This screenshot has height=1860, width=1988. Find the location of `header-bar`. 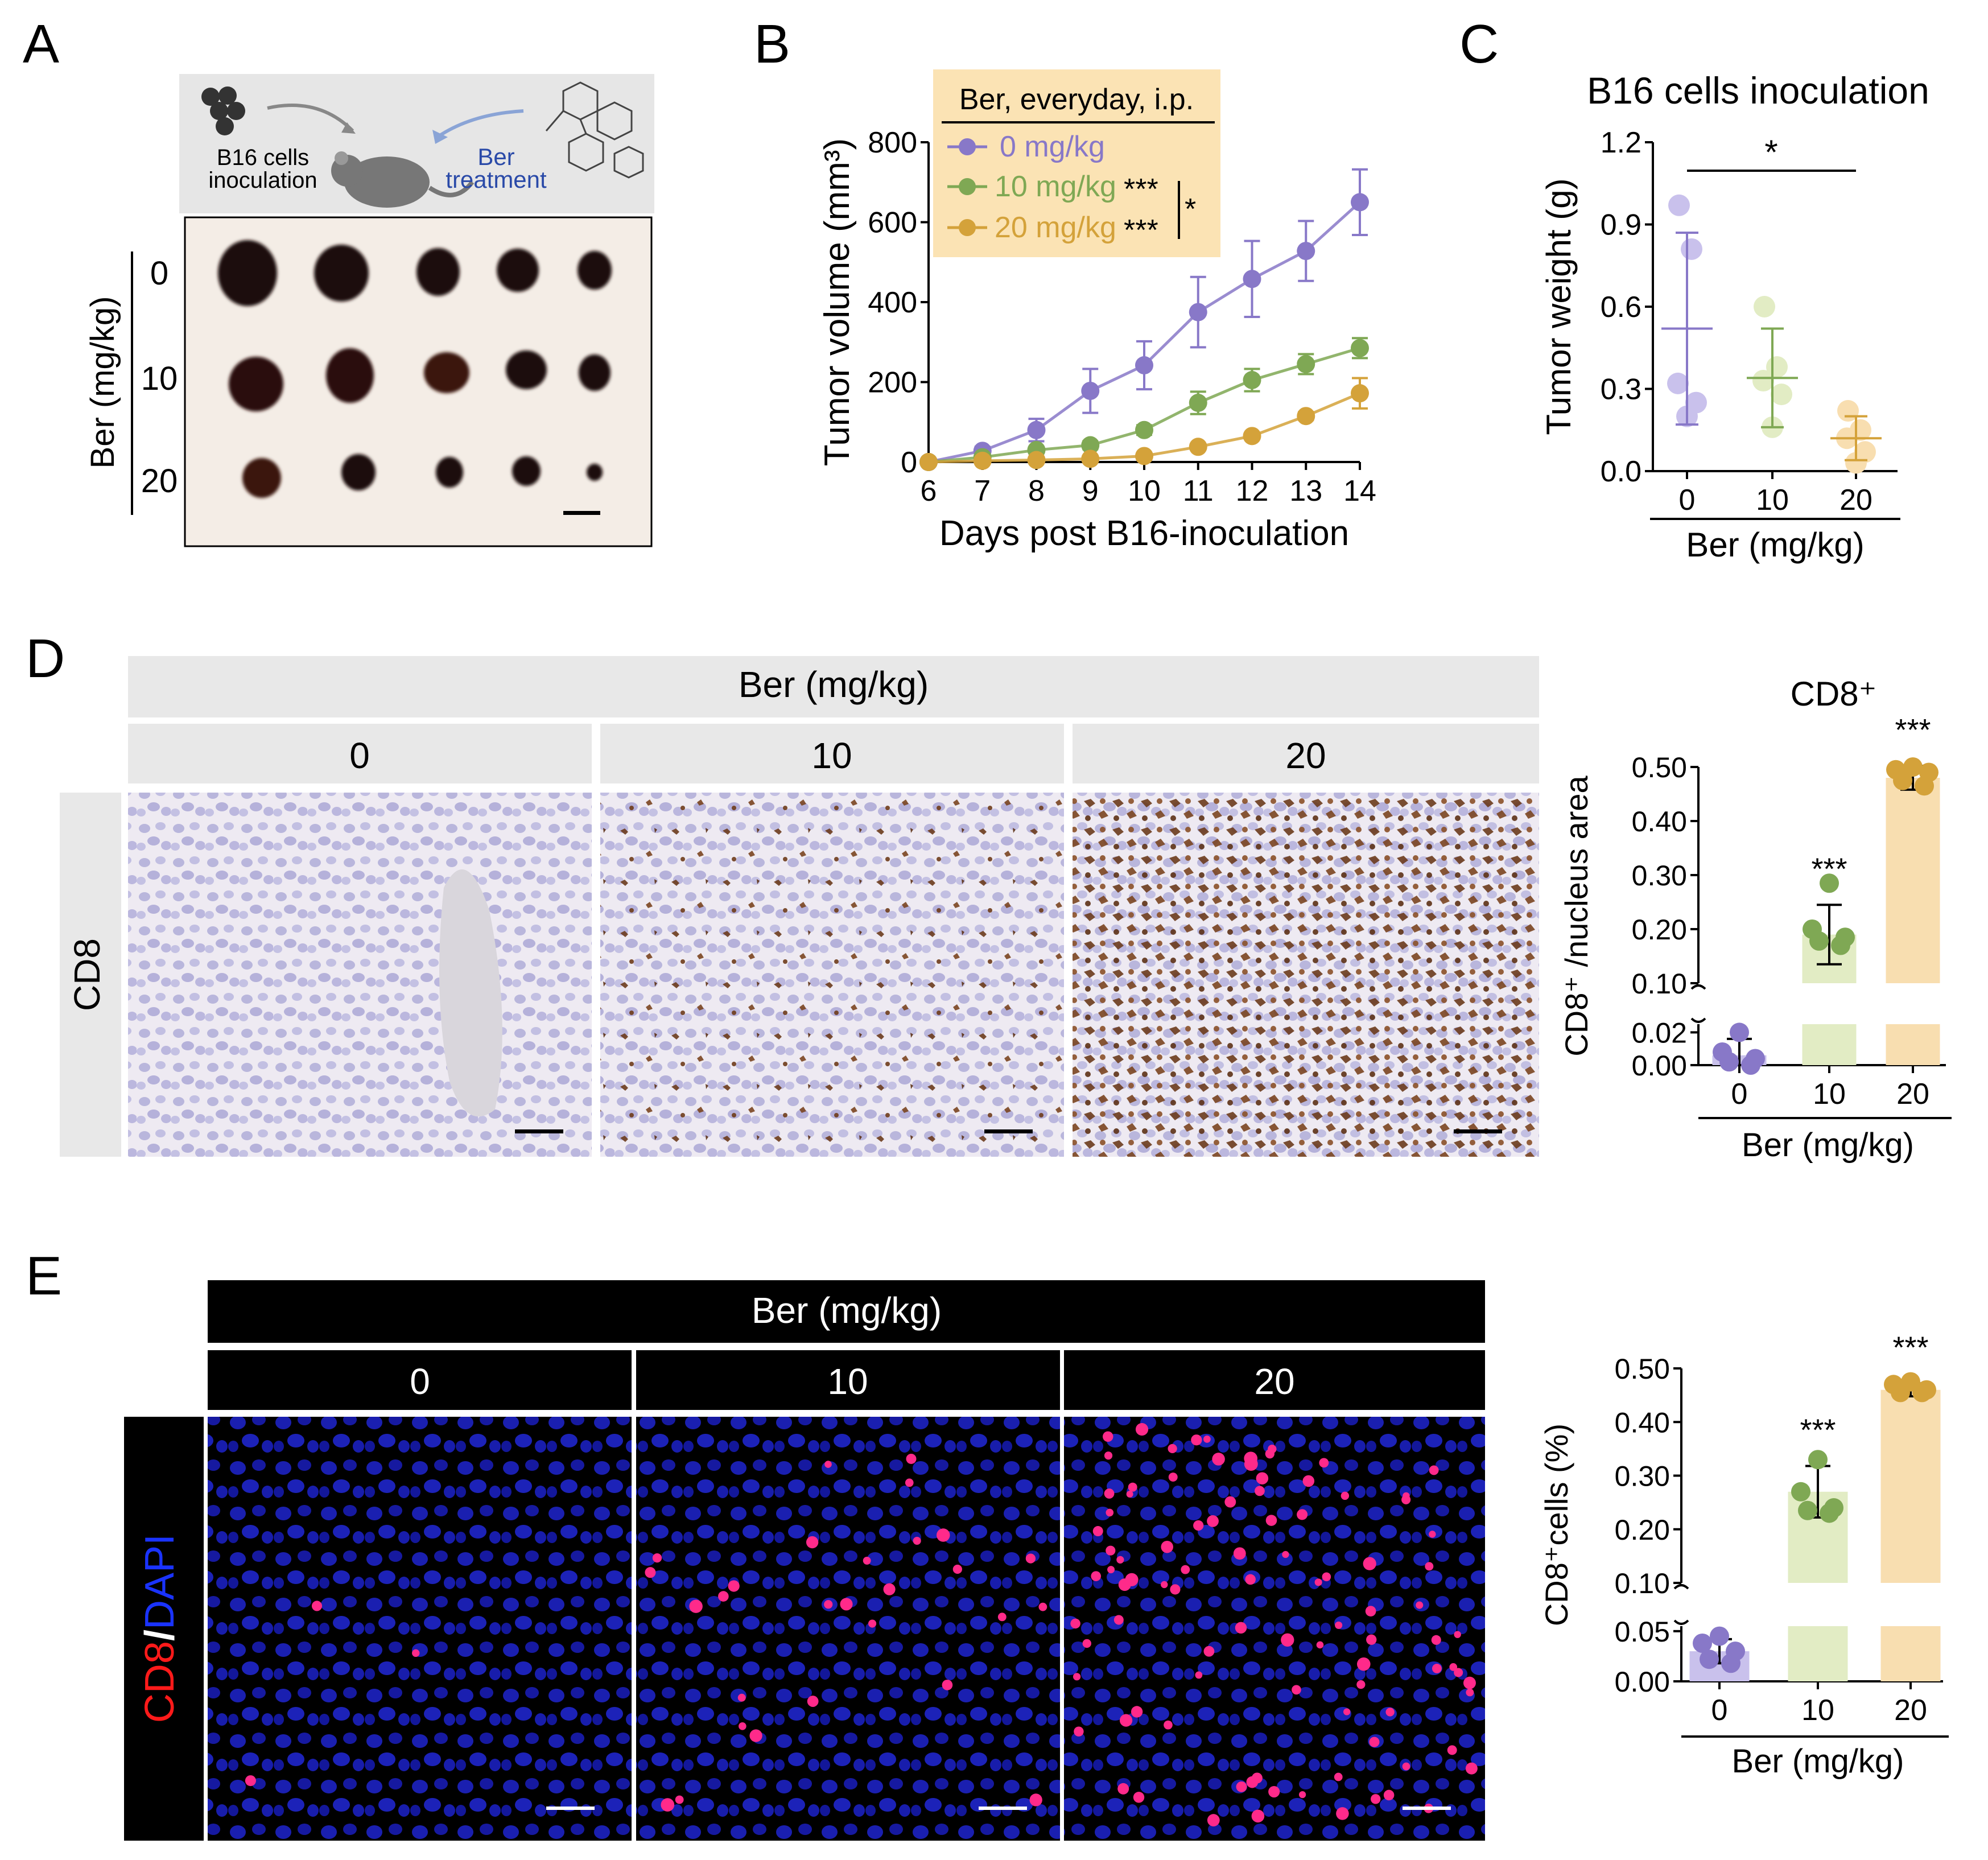

header-bar is located at coordinates (833, 687).